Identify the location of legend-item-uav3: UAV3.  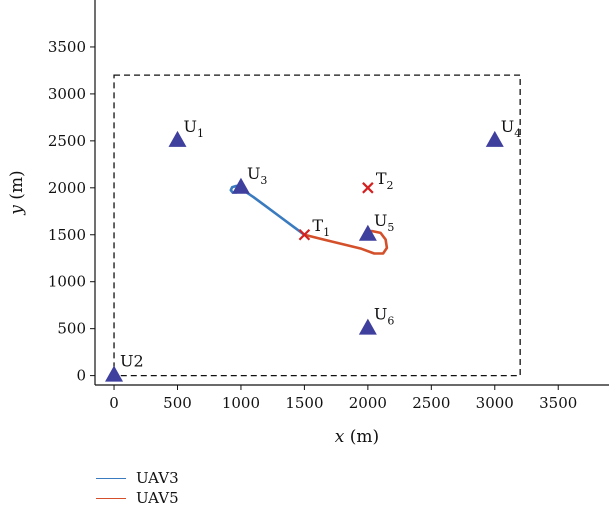
(137, 478).